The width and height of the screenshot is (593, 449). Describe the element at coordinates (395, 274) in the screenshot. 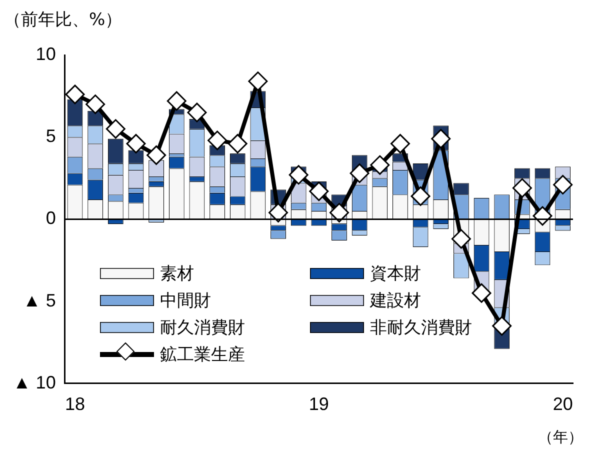

I see `legend-label: 資本財` at that location.